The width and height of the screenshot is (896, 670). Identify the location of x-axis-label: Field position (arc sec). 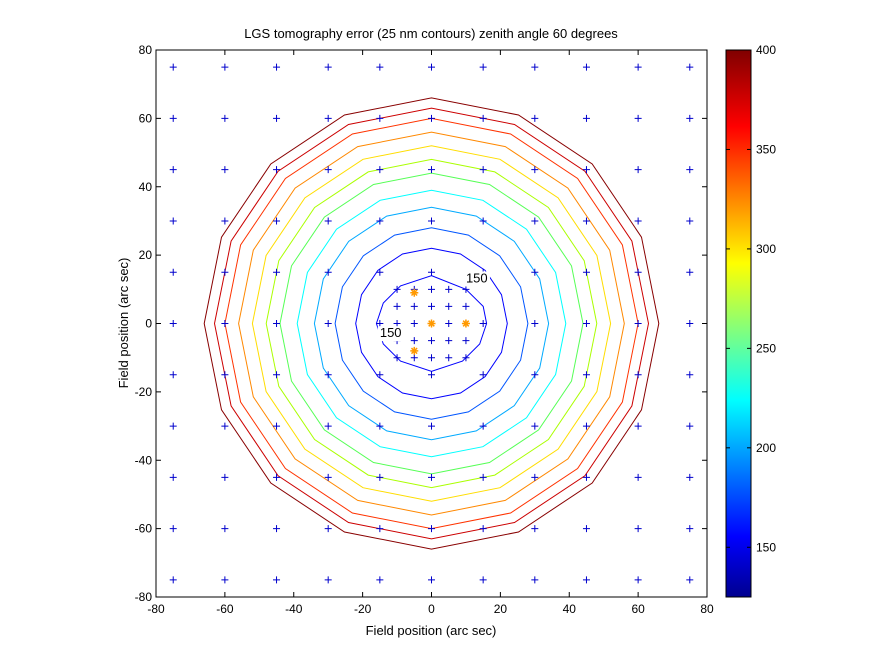
(431, 630).